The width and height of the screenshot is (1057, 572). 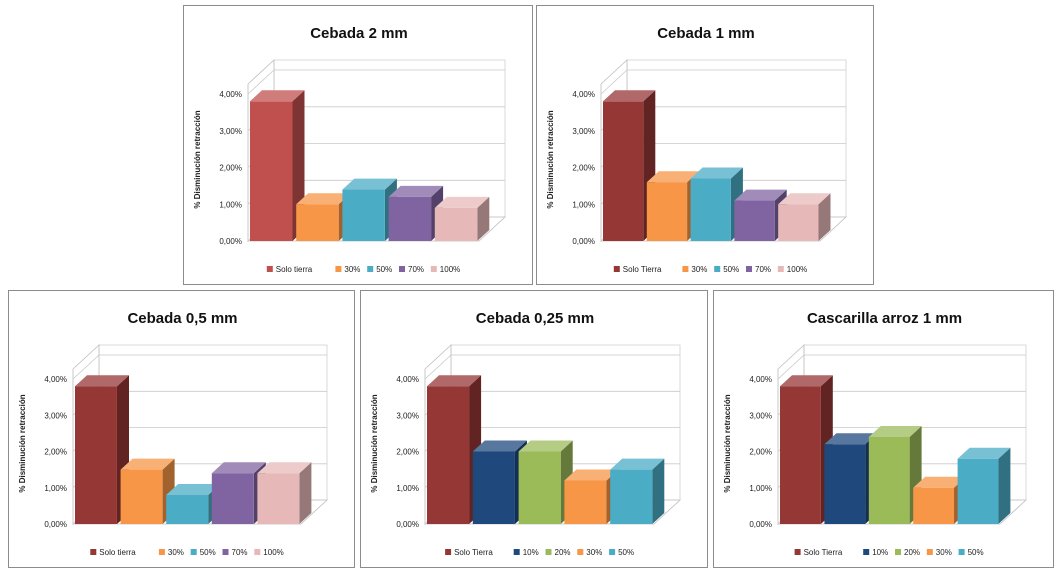 What do you see at coordinates (182, 318) in the screenshot?
I see `chart-title: Cebada 0,5 mm` at bounding box center [182, 318].